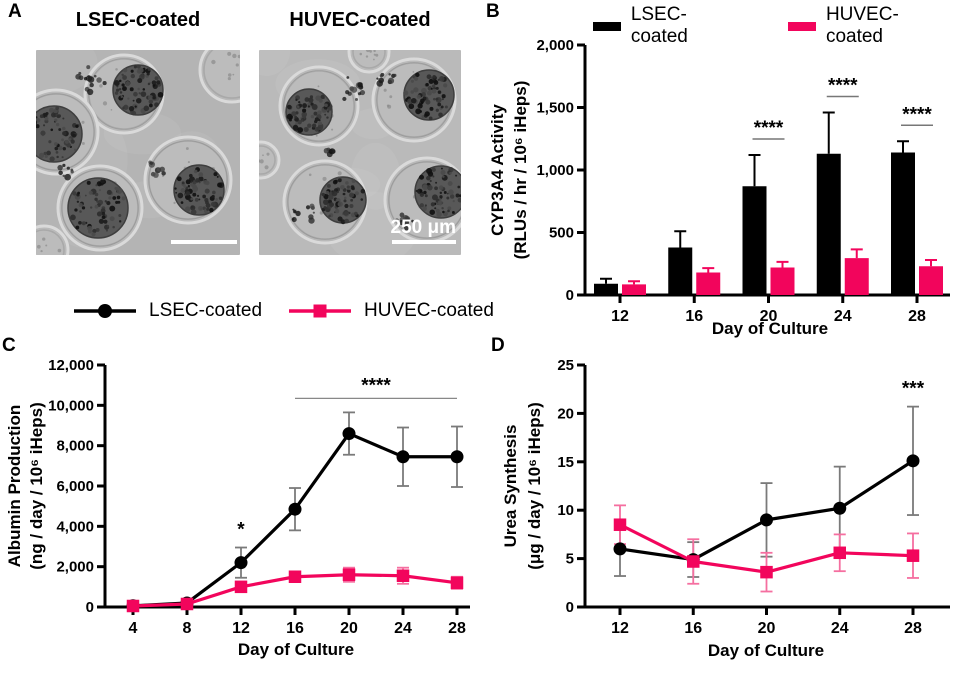  What do you see at coordinates (534, 486) in the screenshot?
I see `svg-text: (μg / day / 10⁶ iHeps)` at bounding box center [534, 486].